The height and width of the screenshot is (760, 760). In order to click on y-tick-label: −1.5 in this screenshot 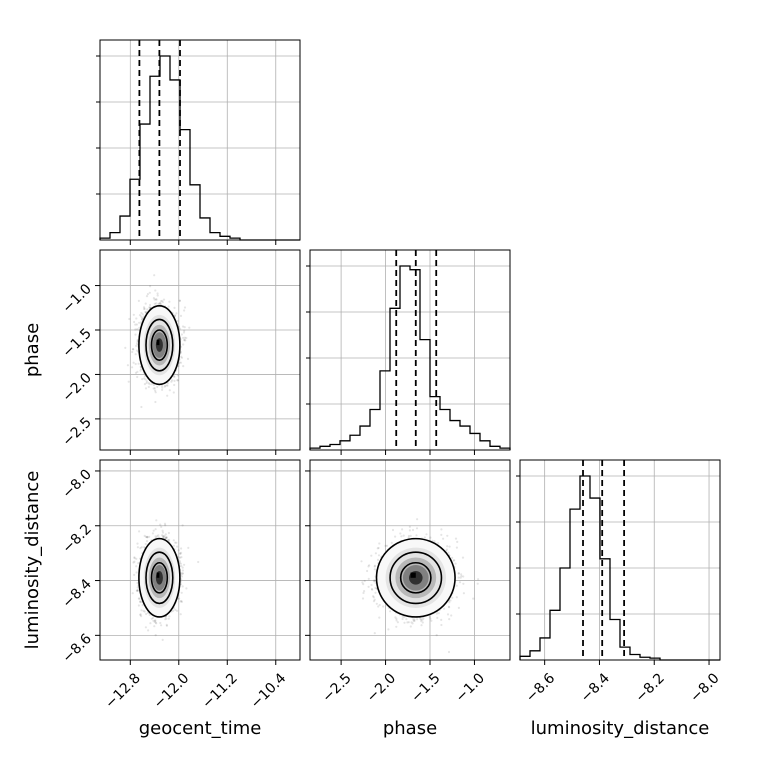, I will do `click(76, 343)`.